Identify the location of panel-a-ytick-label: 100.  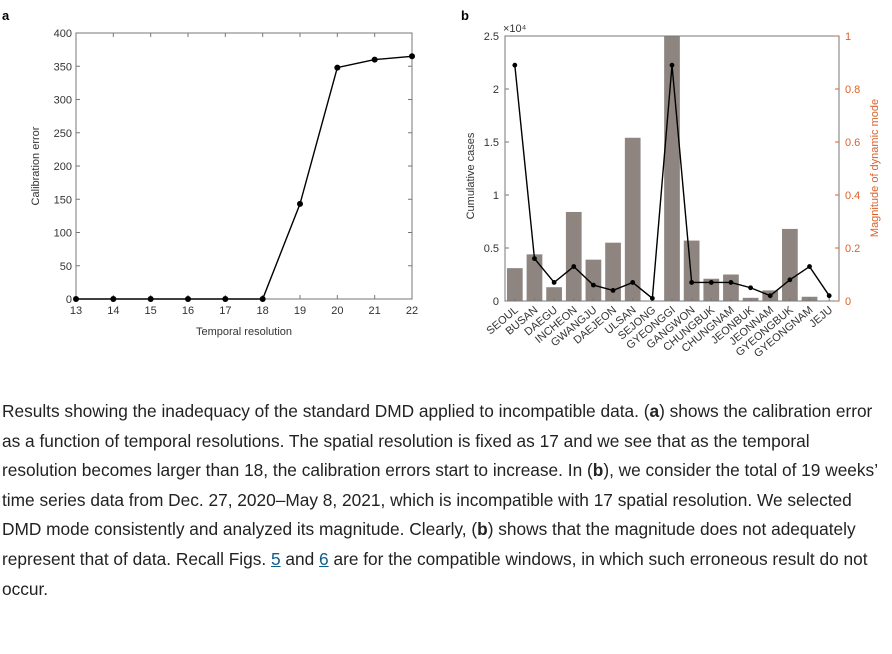
(63, 234).